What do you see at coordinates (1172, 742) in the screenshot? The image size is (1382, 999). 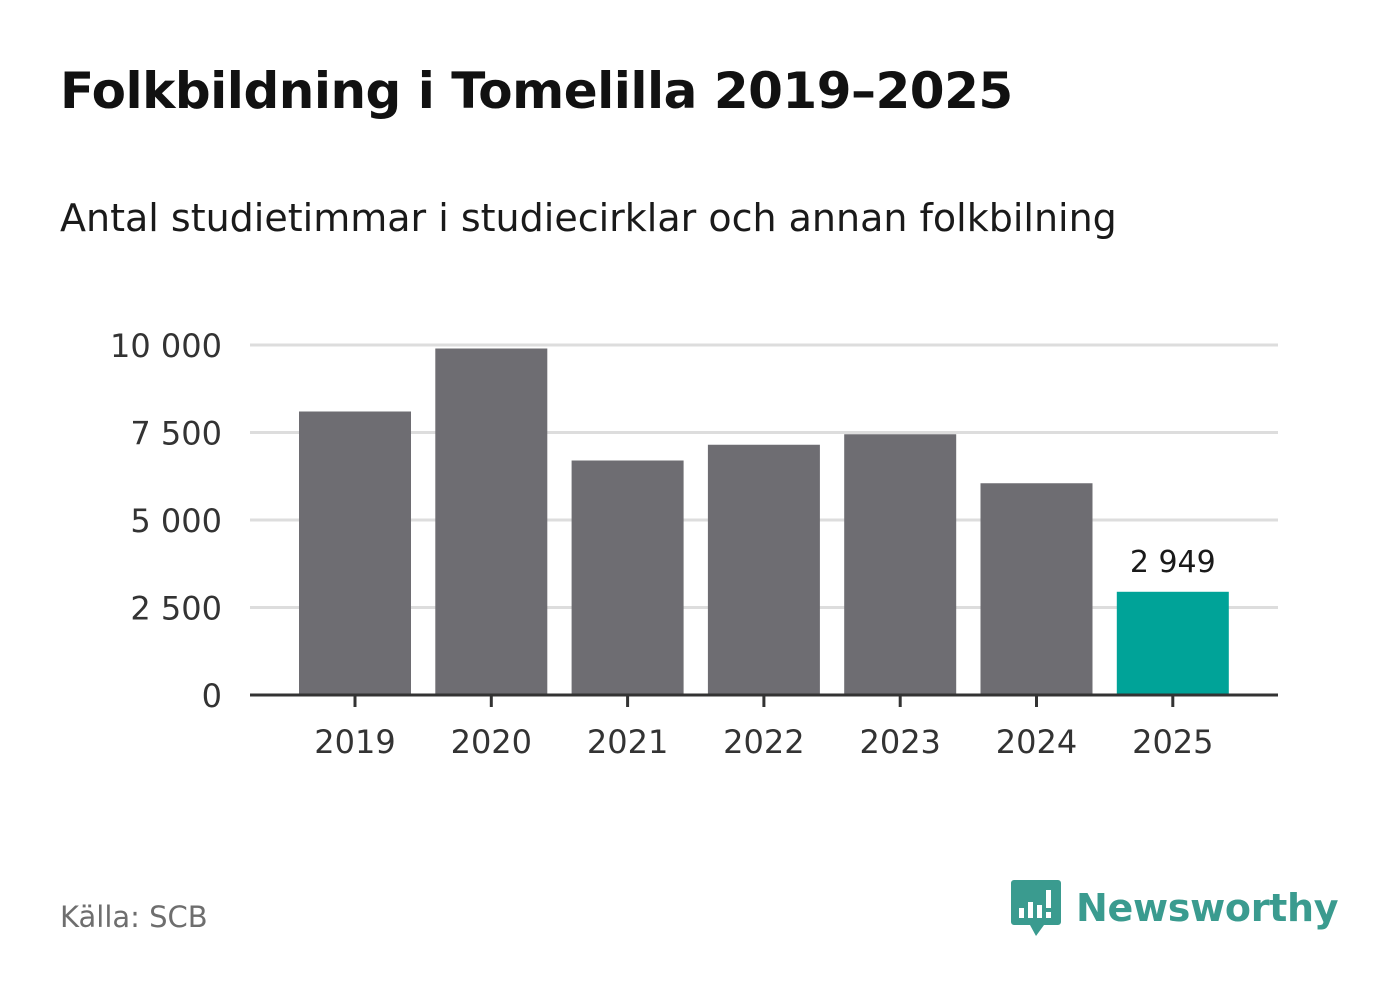 I see `x-tick-label: 2025` at bounding box center [1172, 742].